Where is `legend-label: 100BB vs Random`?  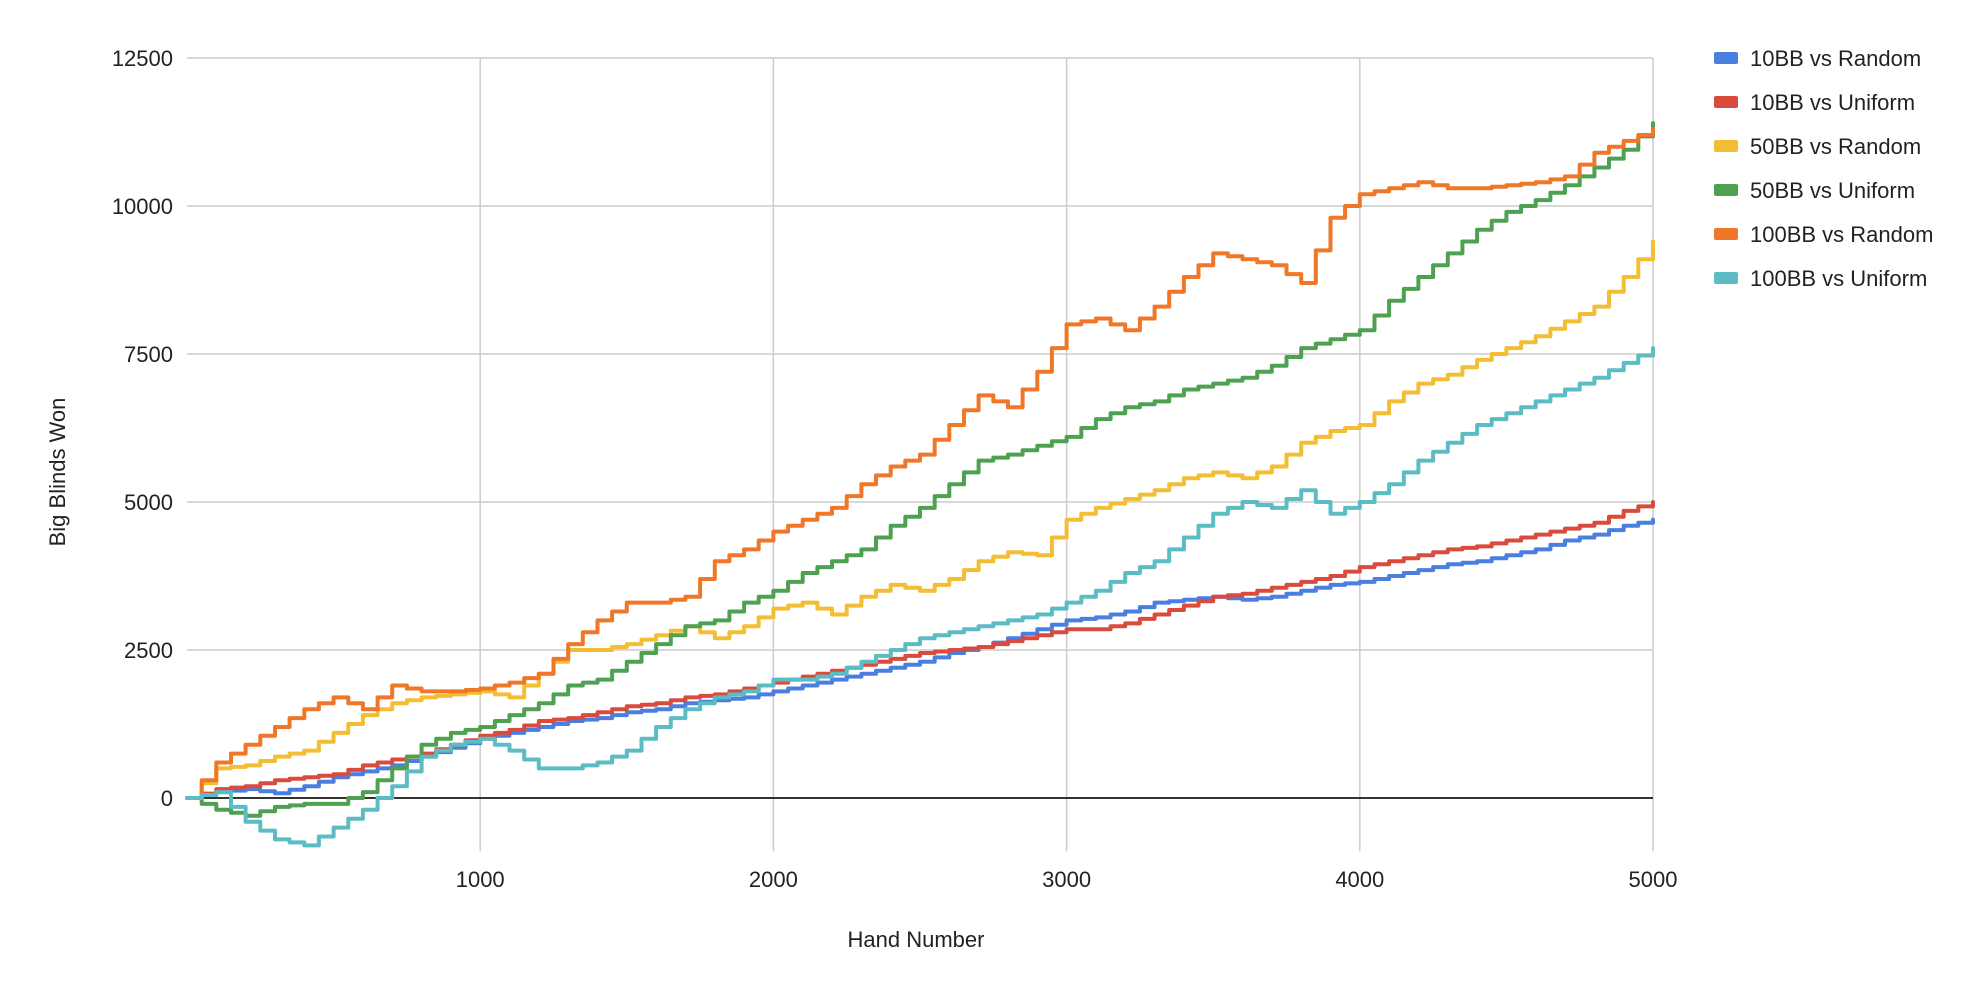
legend-label: 100BB vs Random is located at coordinates (1841, 234).